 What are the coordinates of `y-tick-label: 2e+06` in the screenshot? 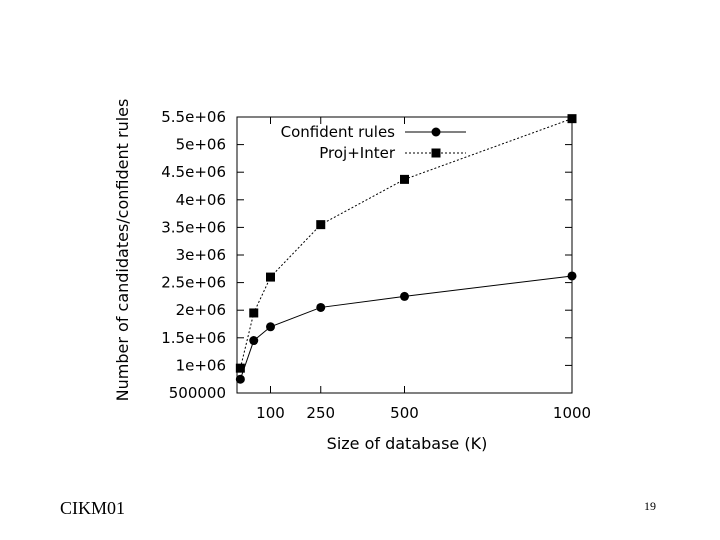 It's located at (201, 310).